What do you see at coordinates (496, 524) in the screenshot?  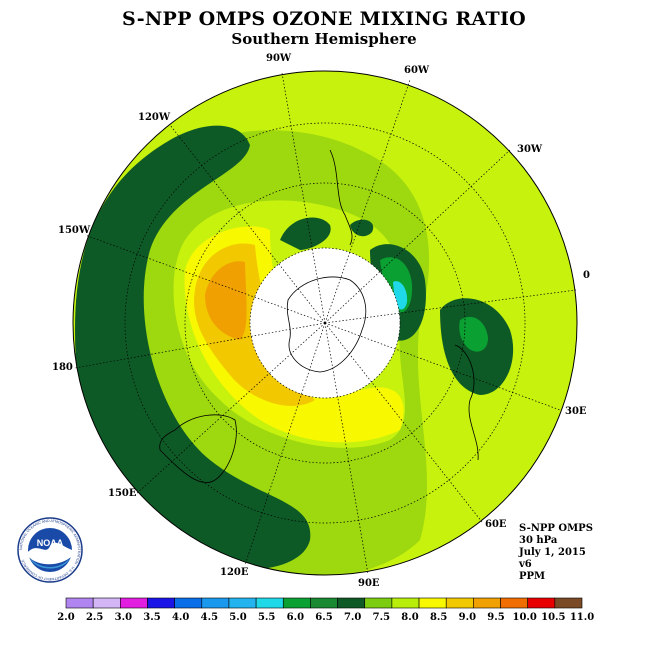 I see `lon-label-60e: 60E` at bounding box center [496, 524].